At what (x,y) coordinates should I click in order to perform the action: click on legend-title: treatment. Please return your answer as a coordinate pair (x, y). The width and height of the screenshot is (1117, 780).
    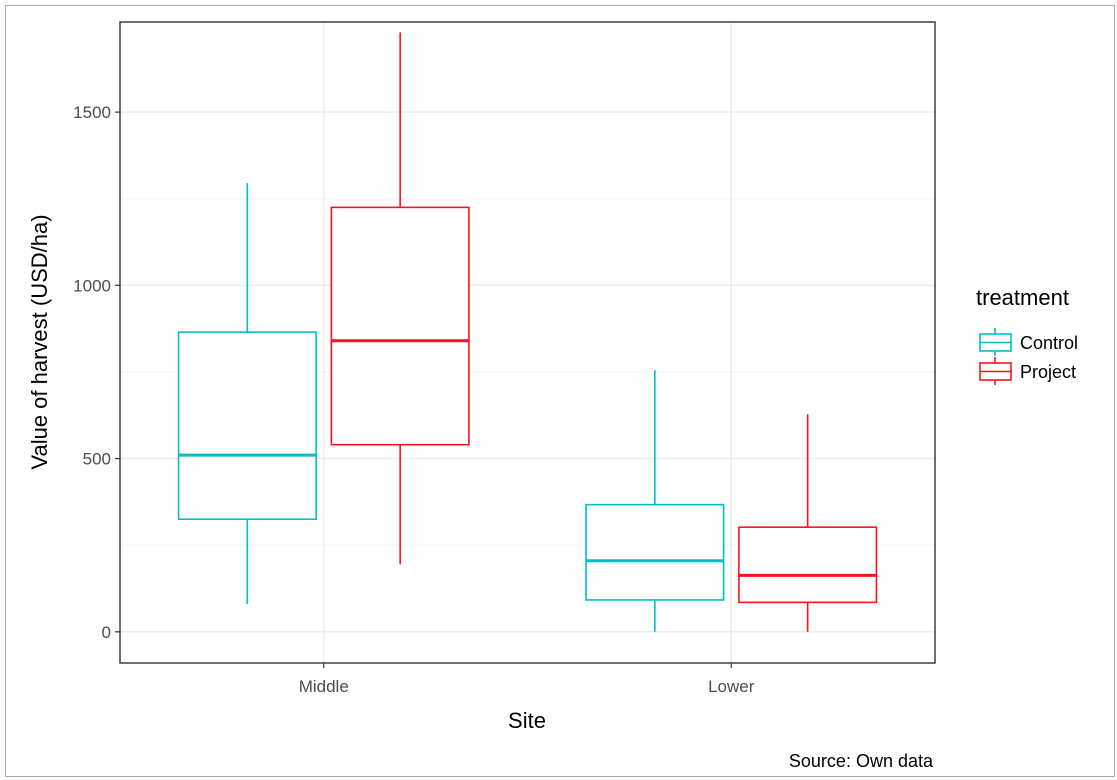
    Looking at the image, I should click on (1022, 297).